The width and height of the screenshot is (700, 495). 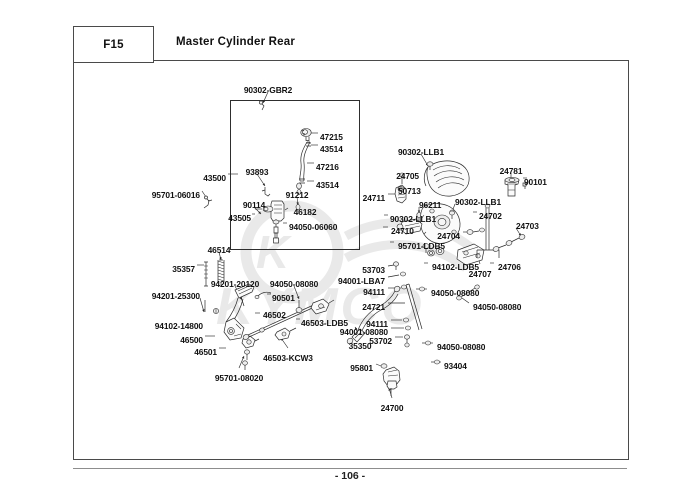 What do you see at coordinates (219, 250) in the screenshot?
I see `part-number-label: 46514` at bounding box center [219, 250].